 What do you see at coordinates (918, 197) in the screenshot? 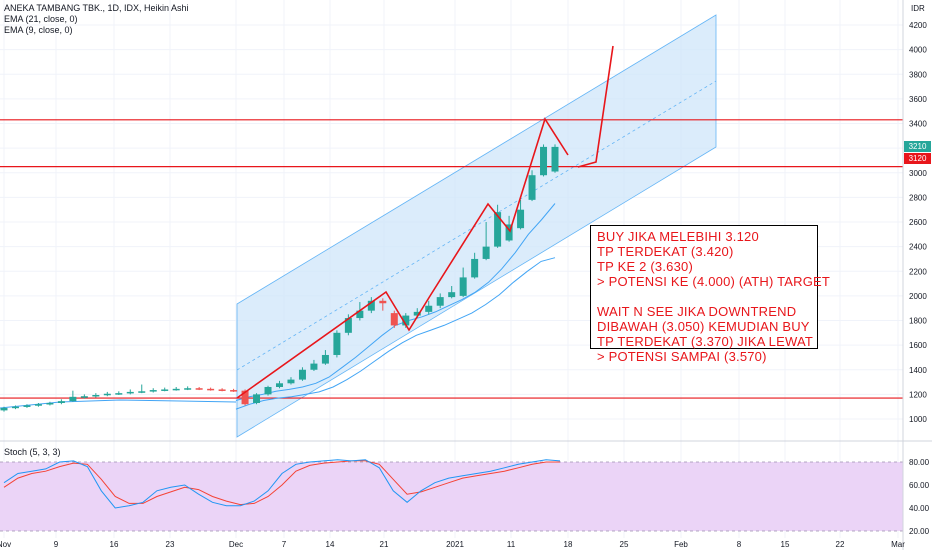
I see `price-tick-label: 2800` at bounding box center [918, 197].